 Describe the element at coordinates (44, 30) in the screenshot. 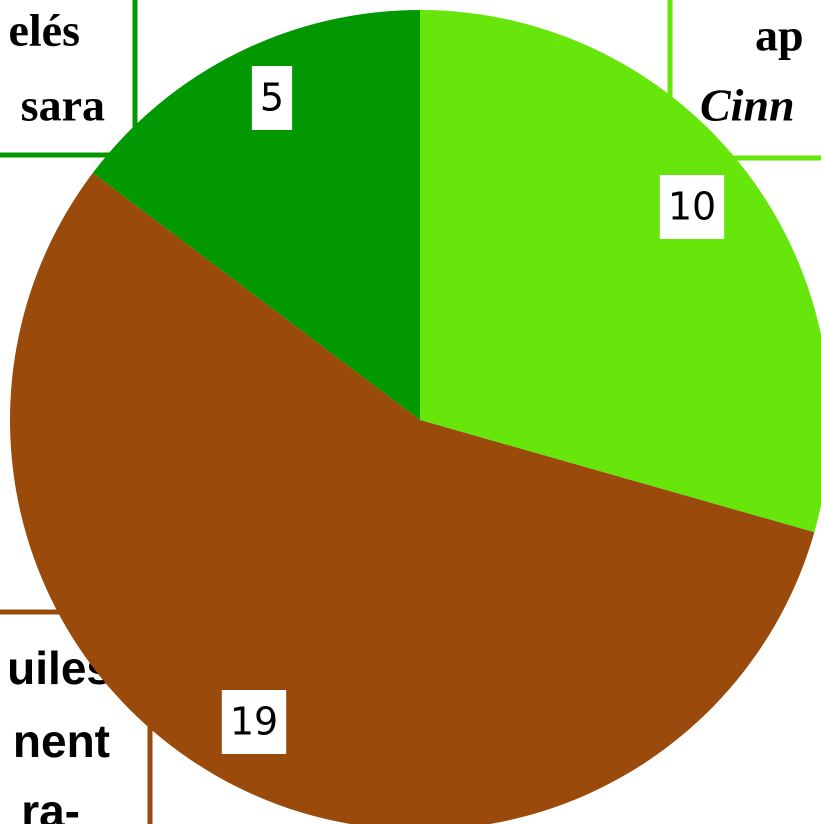

I see `label-box-text: elés` at that location.